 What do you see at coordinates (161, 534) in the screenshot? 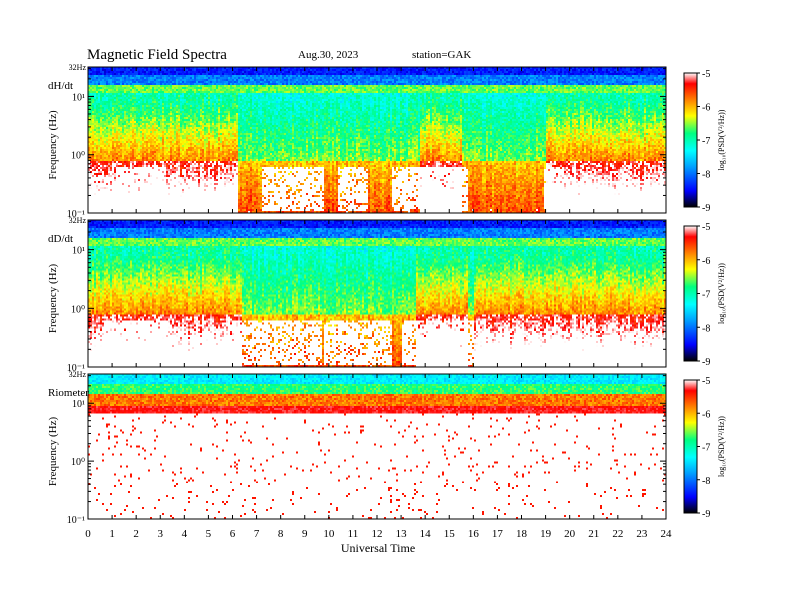
I see `x-tick-label: 3` at bounding box center [161, 534].